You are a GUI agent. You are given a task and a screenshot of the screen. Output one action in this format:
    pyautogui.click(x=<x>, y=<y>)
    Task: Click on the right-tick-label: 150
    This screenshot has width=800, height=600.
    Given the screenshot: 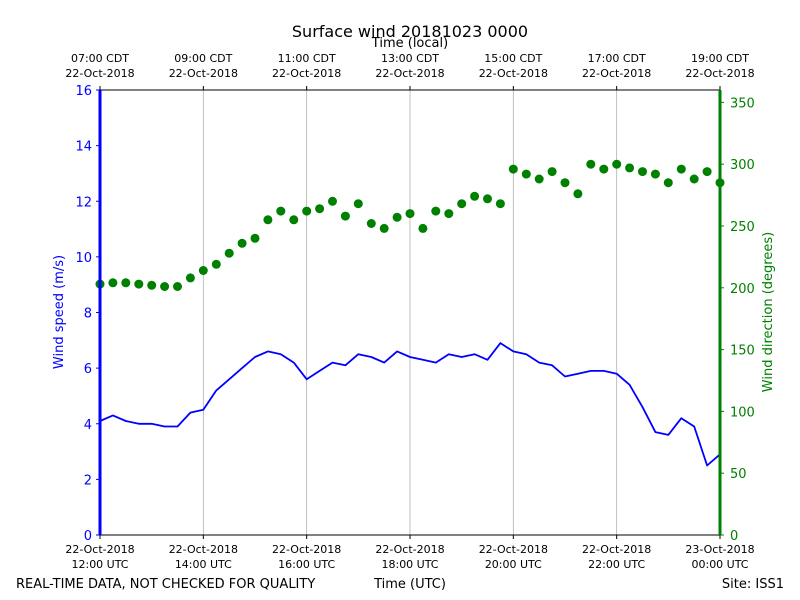 What is the action you would take?
    pyautogui.click(x=742, y=351)
    